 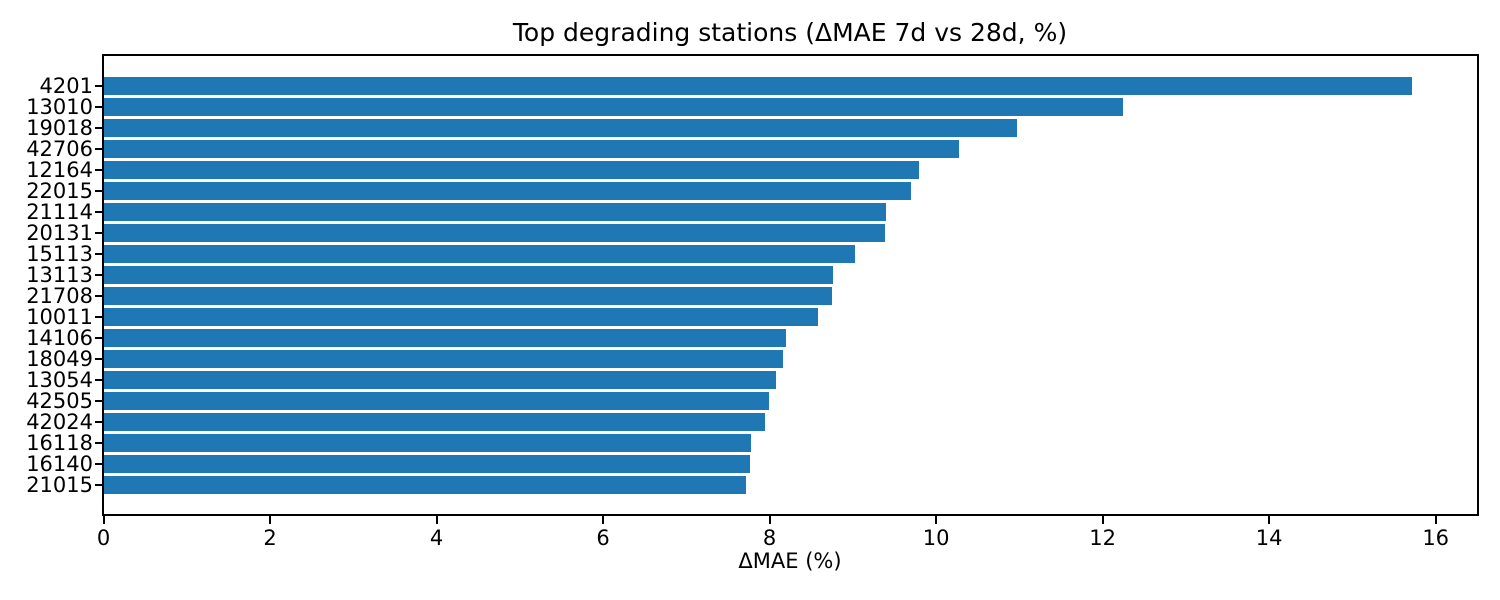 What do you see at coordinates (59, 149) in the screenshot?
I see `ytick-label-42706: 42706` at bounding box center [59, 149].